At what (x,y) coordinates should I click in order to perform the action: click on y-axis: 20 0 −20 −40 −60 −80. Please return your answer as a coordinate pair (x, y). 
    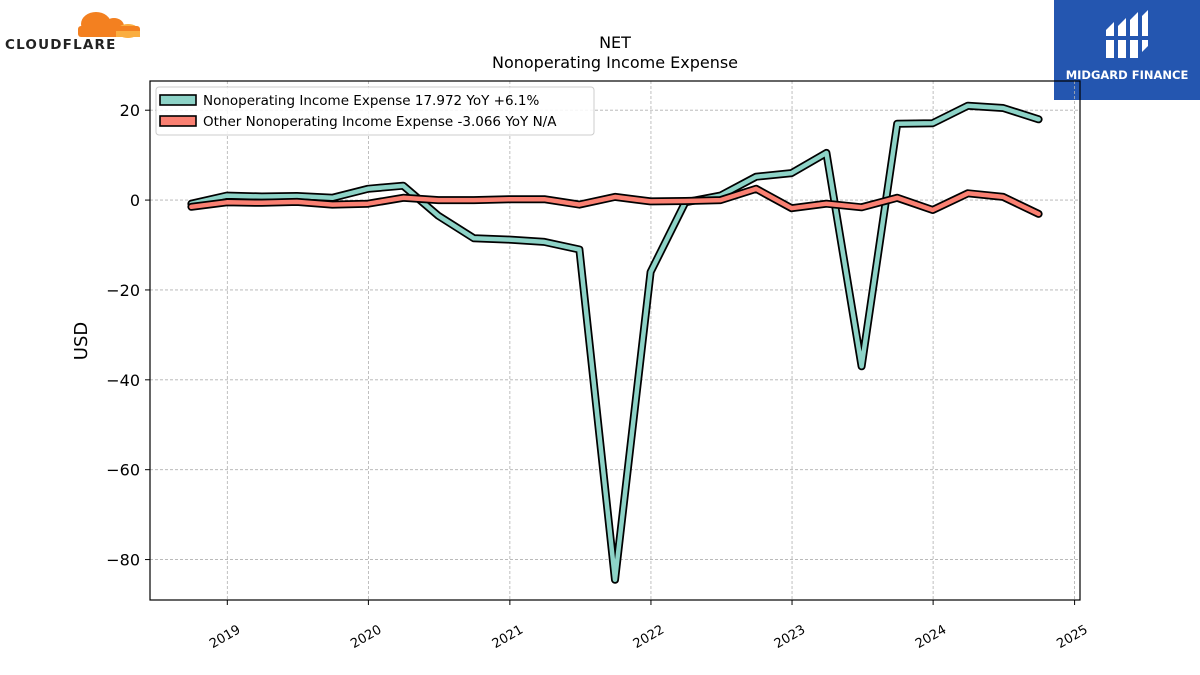
    Looking at the image, I should click on (128, 335).